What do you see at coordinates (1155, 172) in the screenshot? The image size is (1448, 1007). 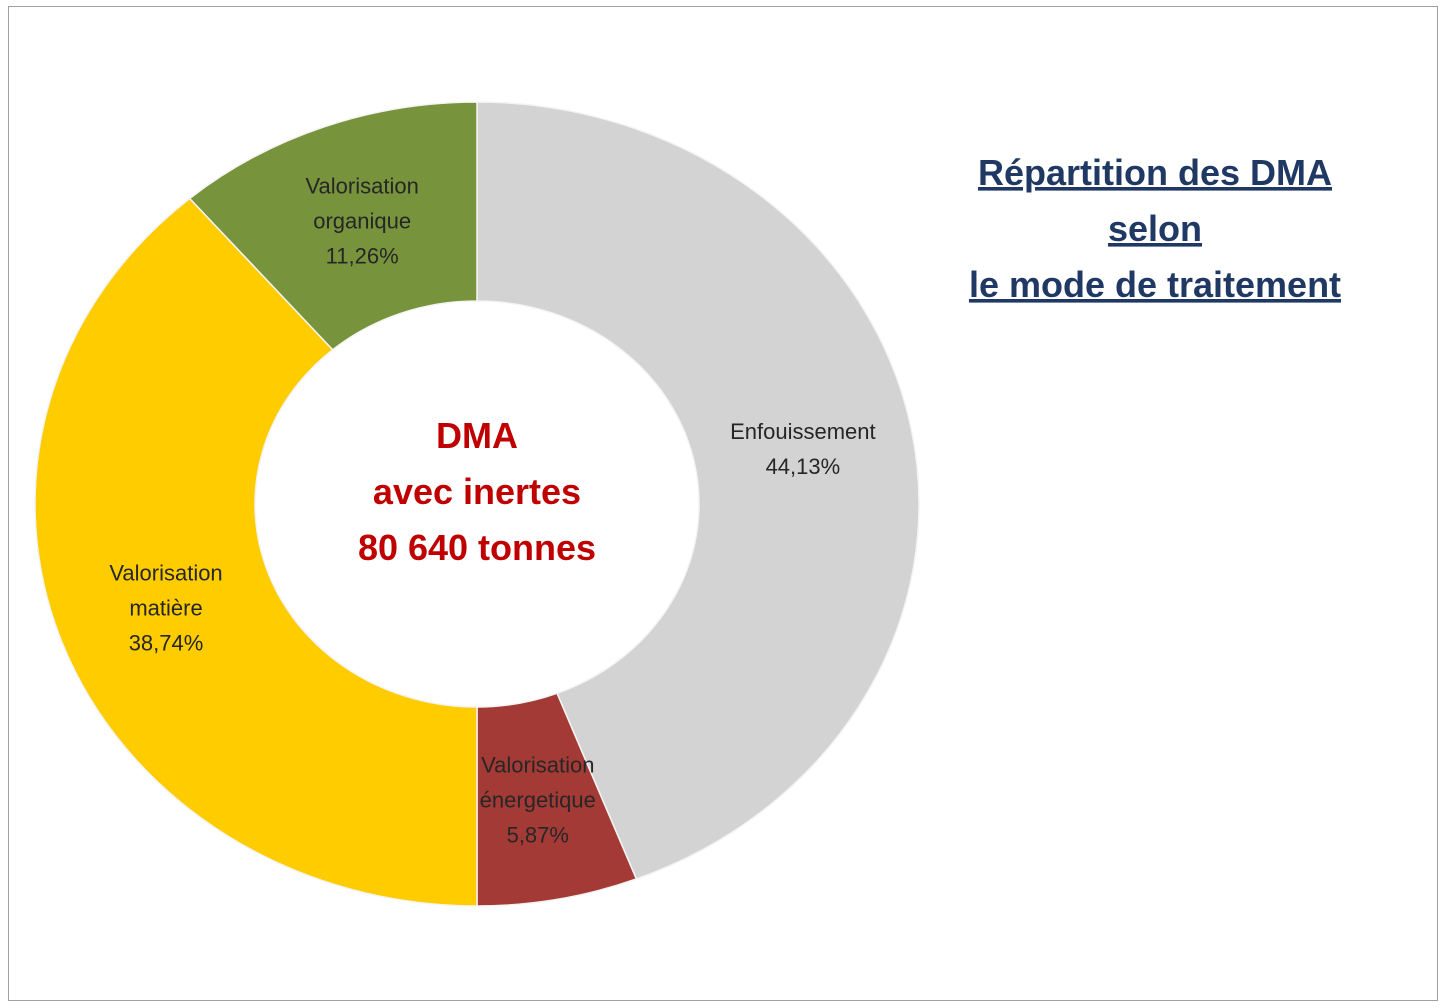 I see `chart-title: Répartition des DMA` at bounding box center [1155, 172].